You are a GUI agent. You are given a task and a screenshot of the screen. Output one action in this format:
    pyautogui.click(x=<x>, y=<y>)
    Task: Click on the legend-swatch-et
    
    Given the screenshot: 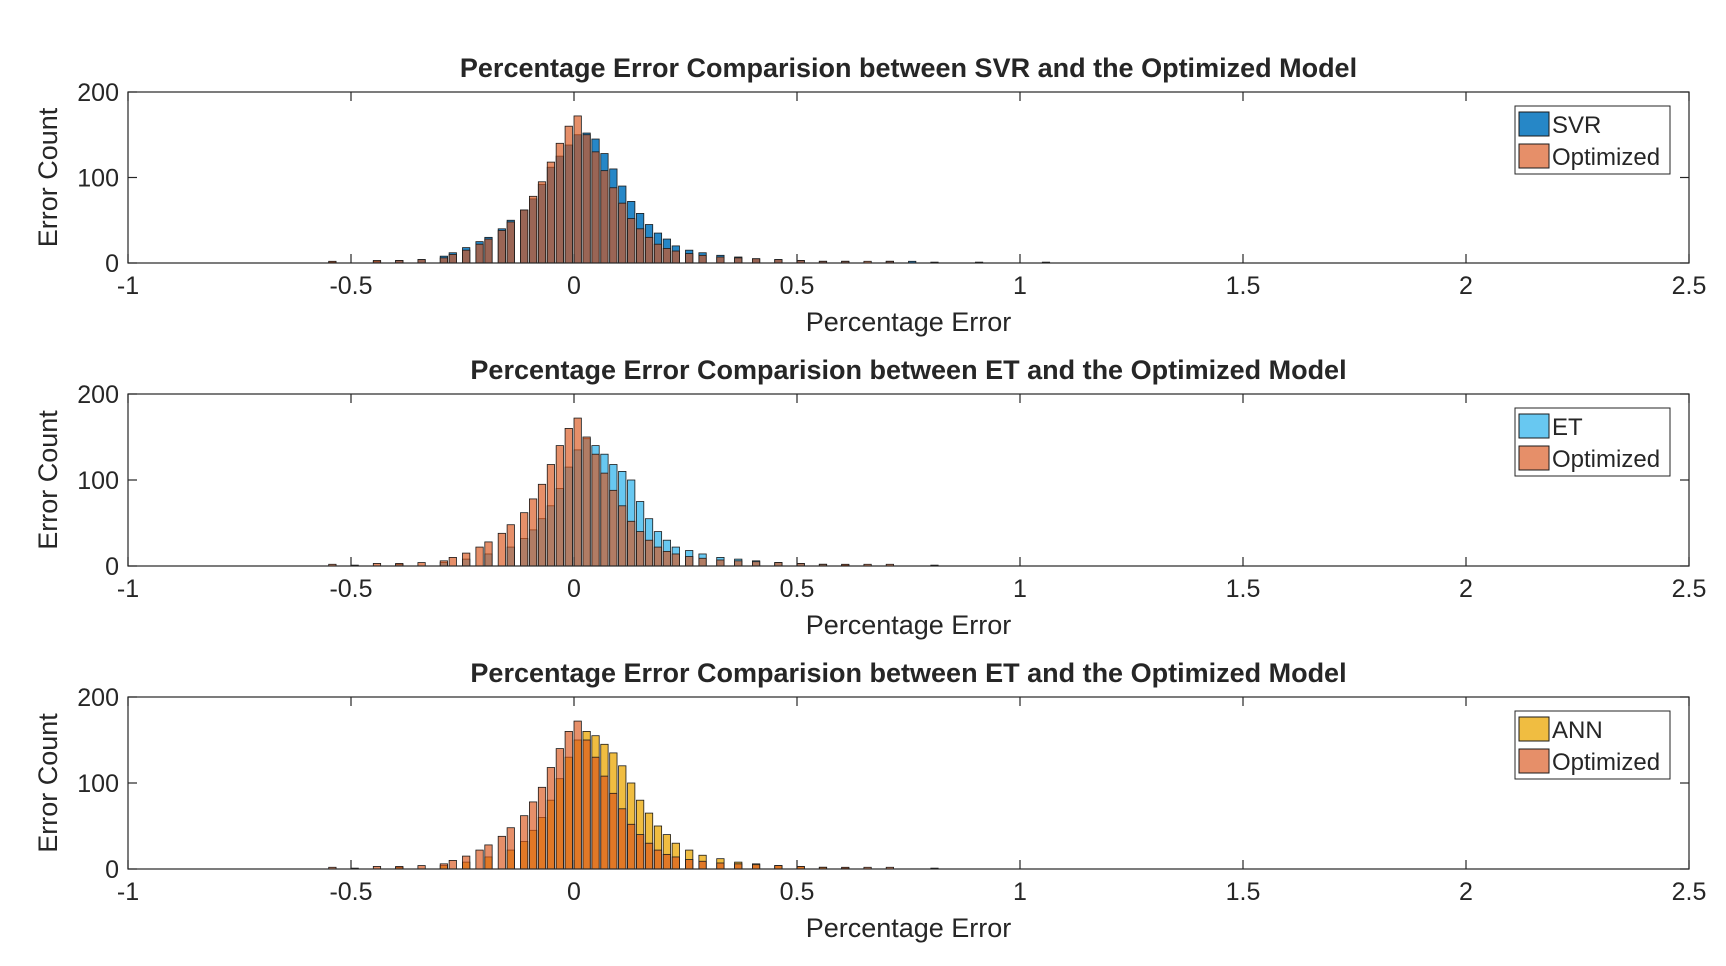 What is the action you would take?
    pyautogui.click(x=1534, y=426)
    